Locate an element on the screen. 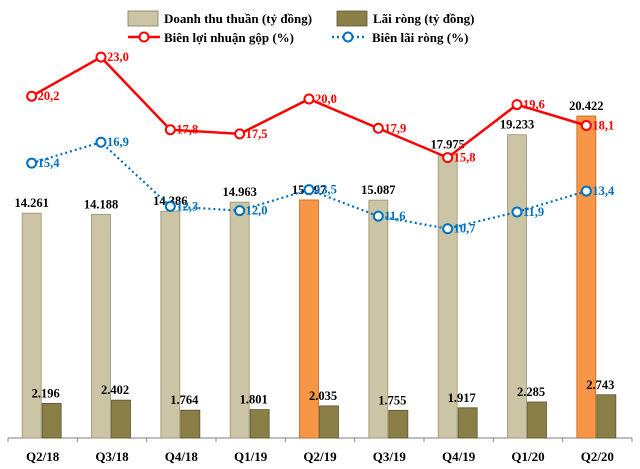  net-profit-label-q2-19: 2.035 is located at coordinates (323, 396).